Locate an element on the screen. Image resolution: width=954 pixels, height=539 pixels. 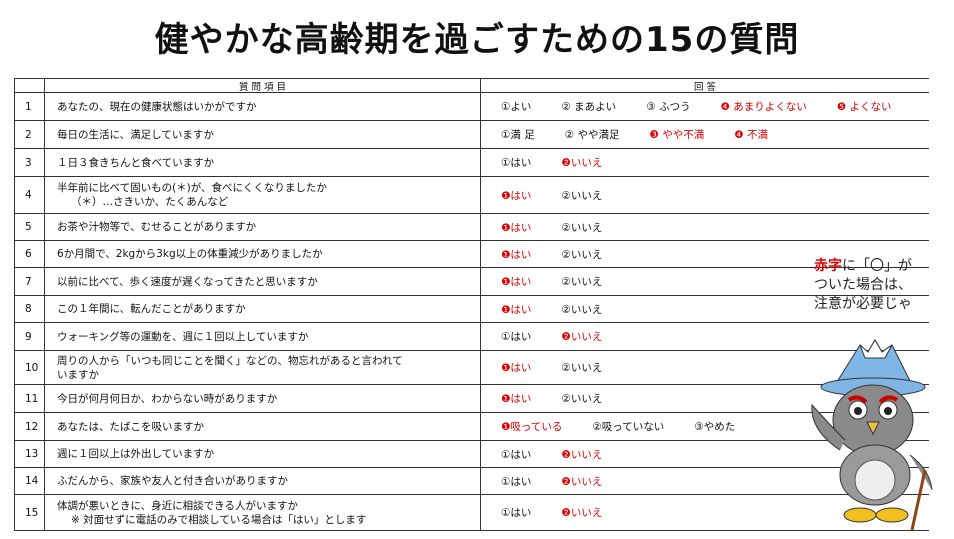
question-line: 今日が何月何日か、わからない時がありますか is located at coordinates (167, 398).